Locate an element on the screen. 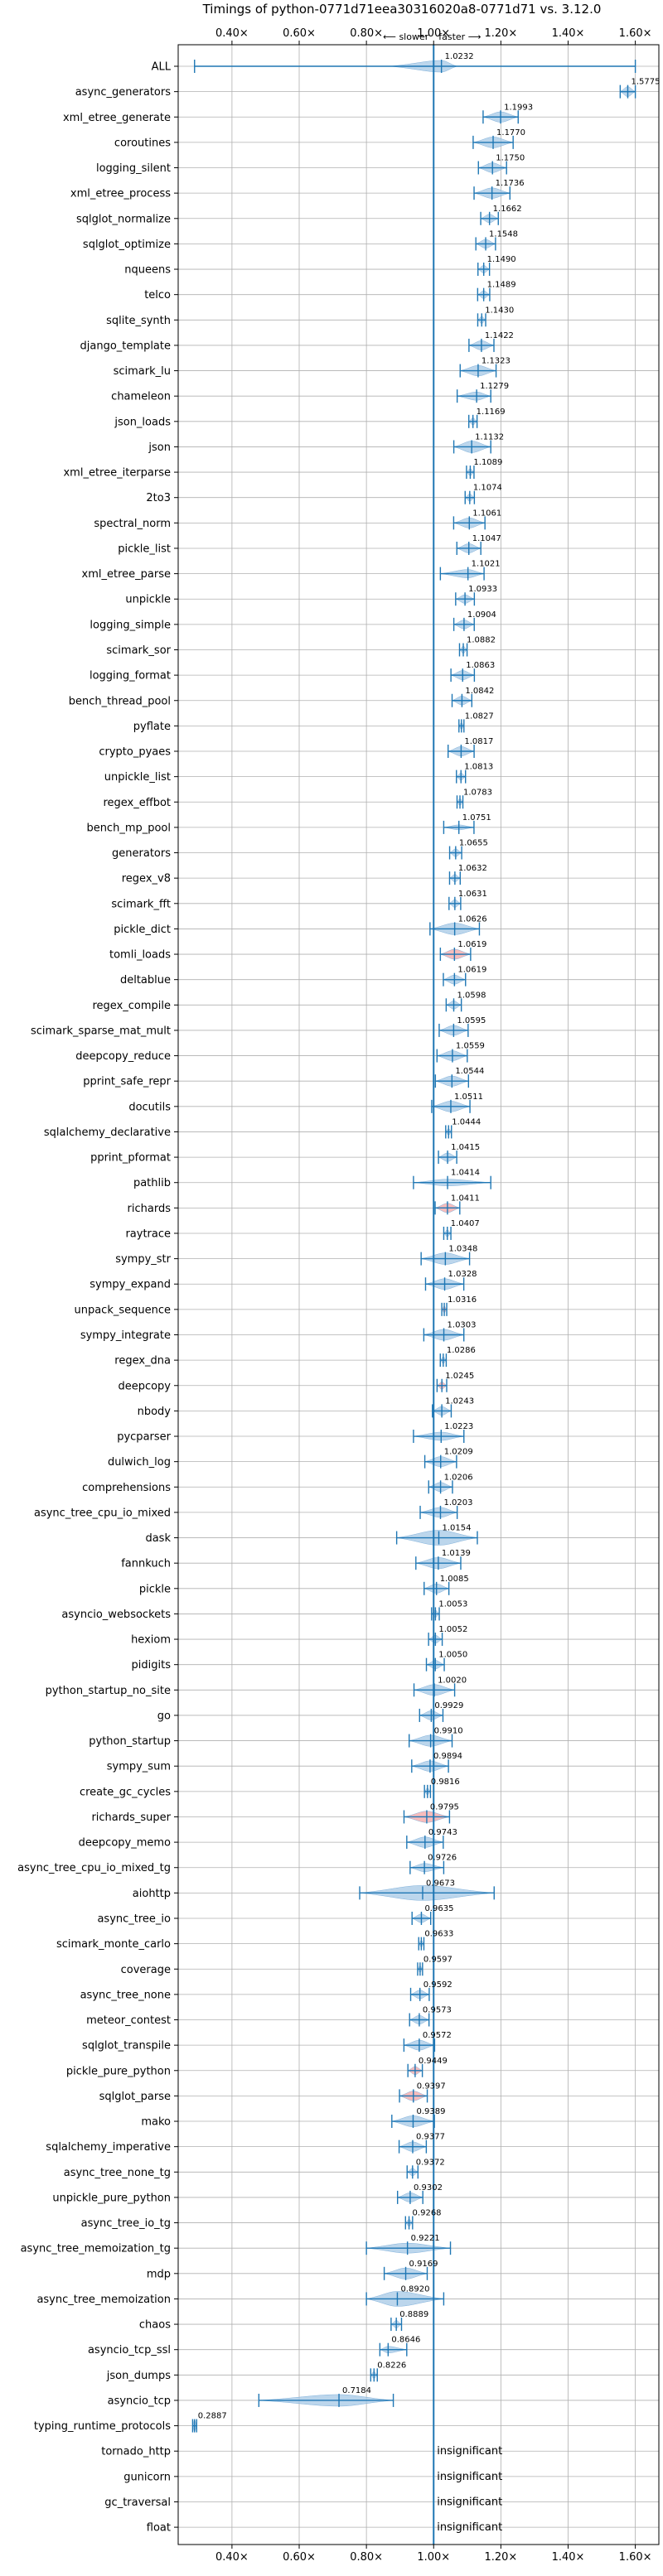 The width and height of the screenshot is (663, 2576). value-label: 0.8226 is located at coordinates (391, 2365).